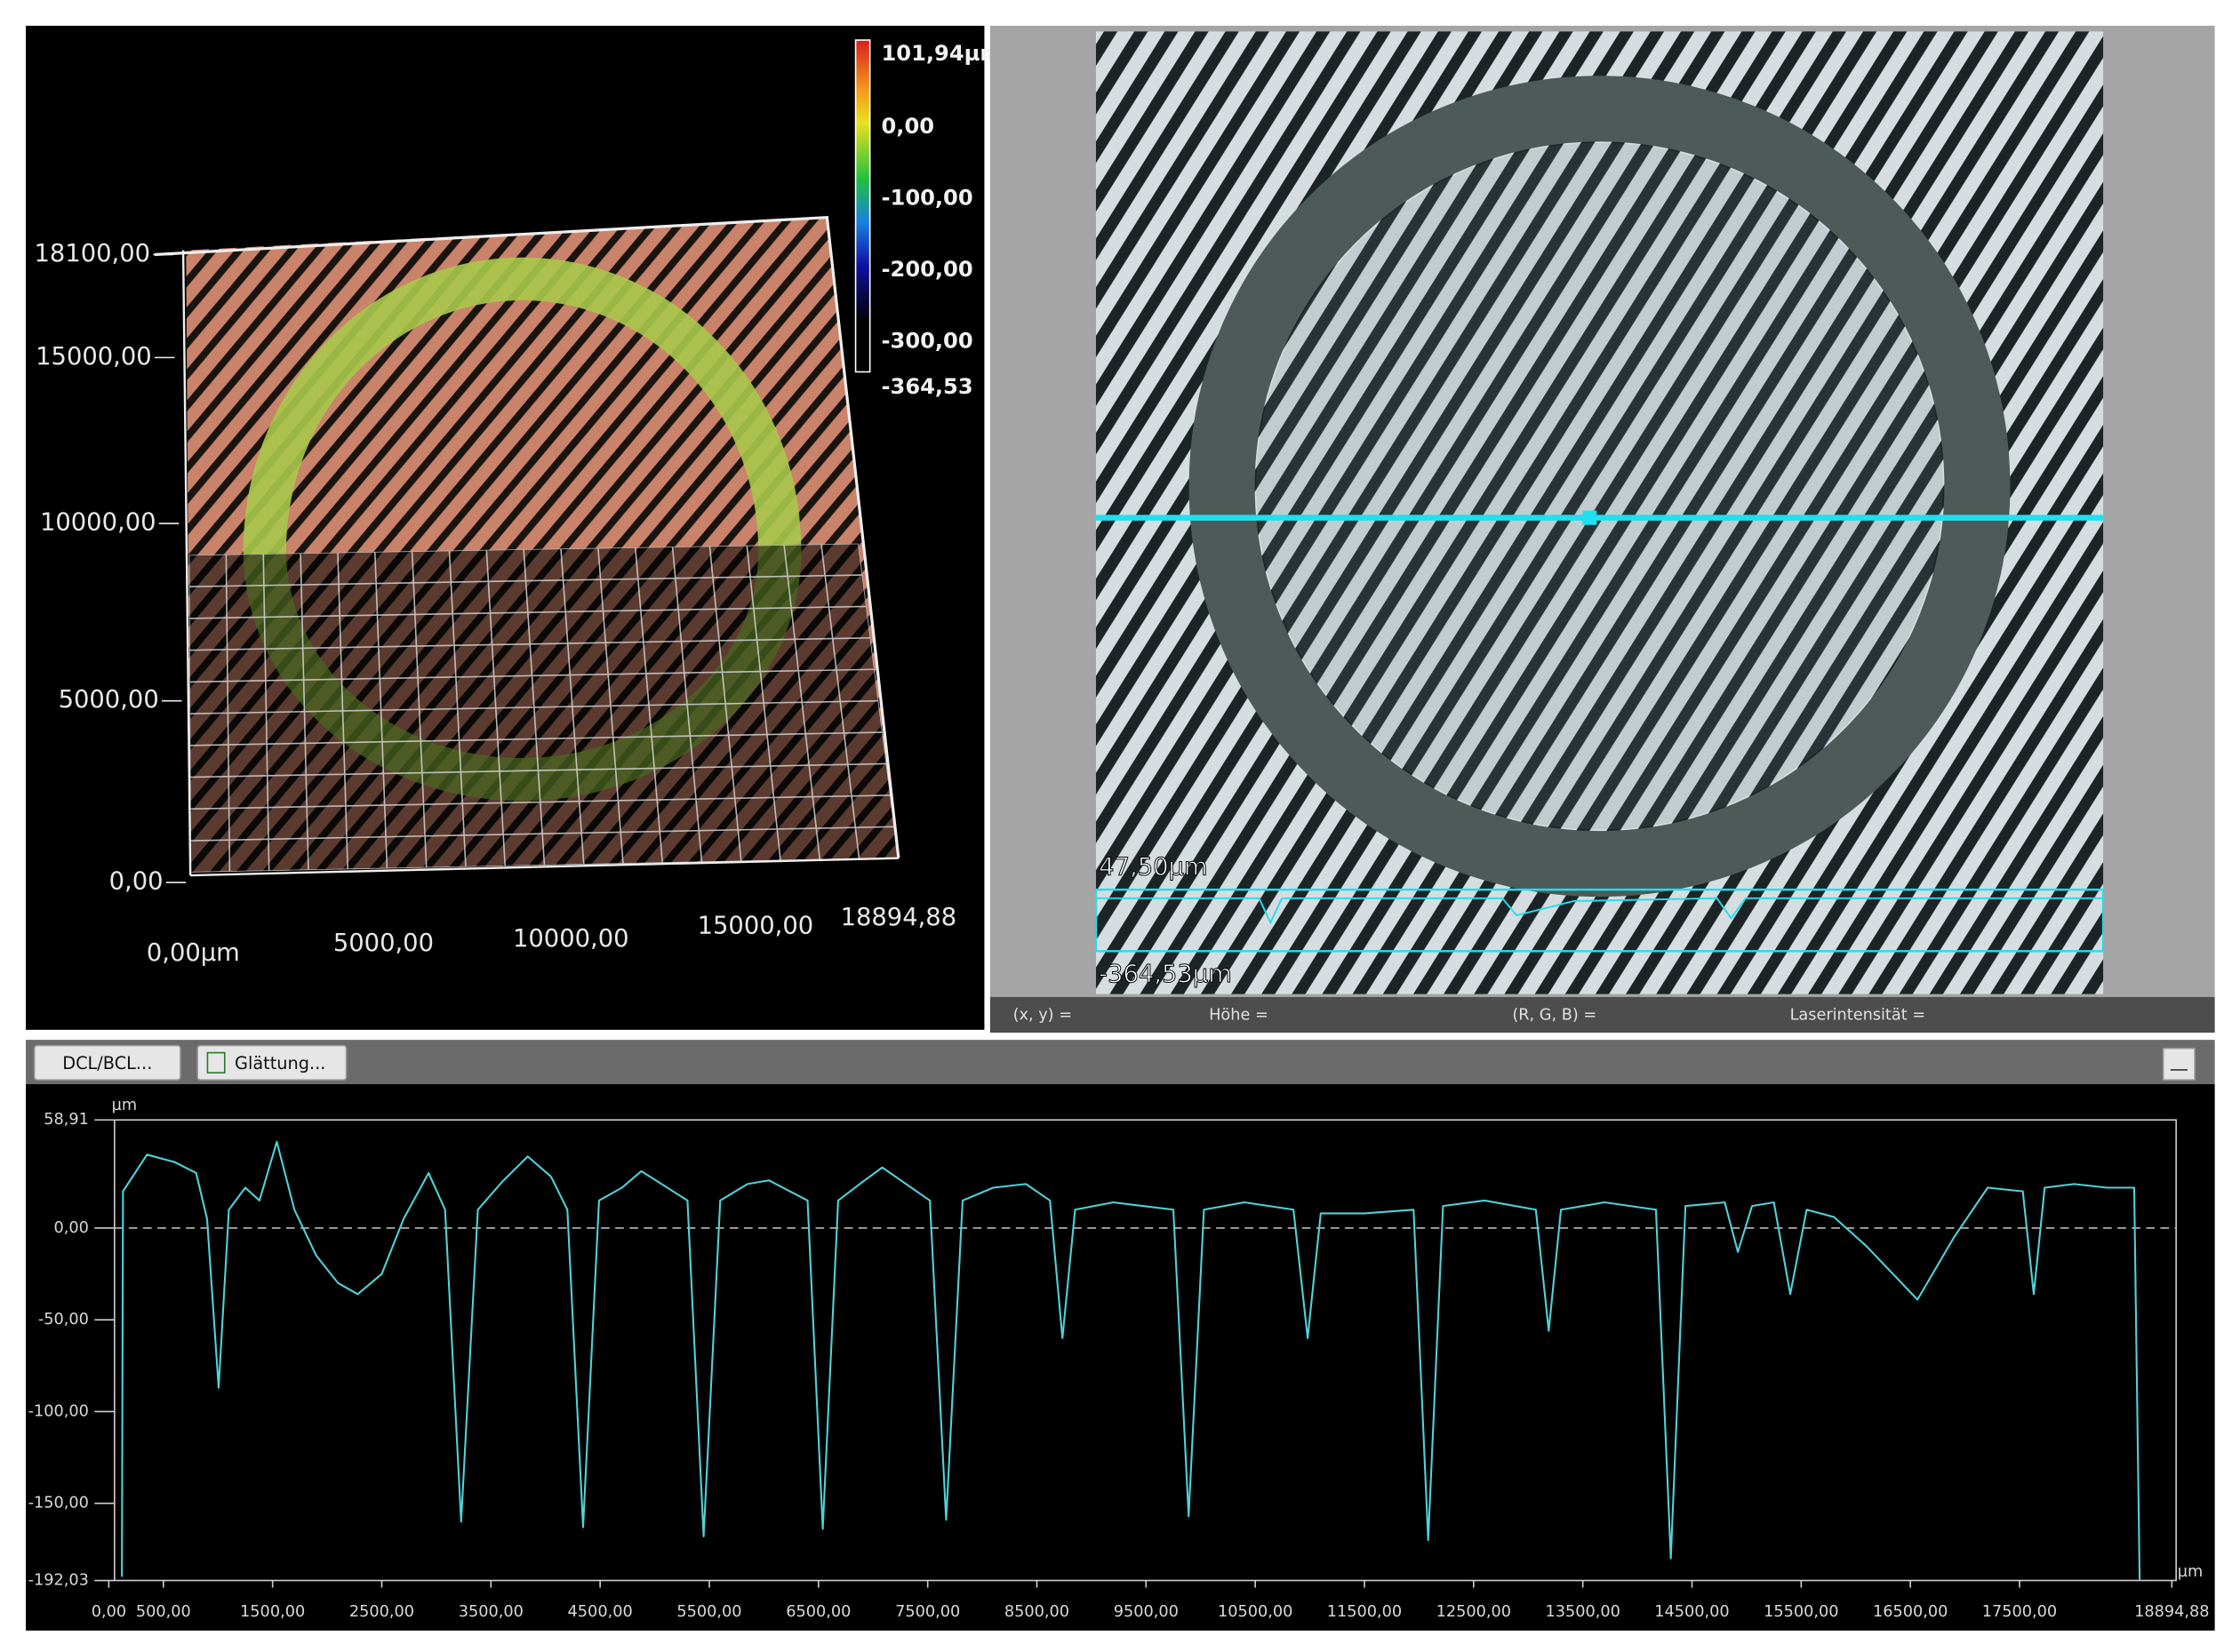  Describe the element at coordinates (381, 1612) in the screenshot. I see `x-tick-label: 2500,00` at that location.